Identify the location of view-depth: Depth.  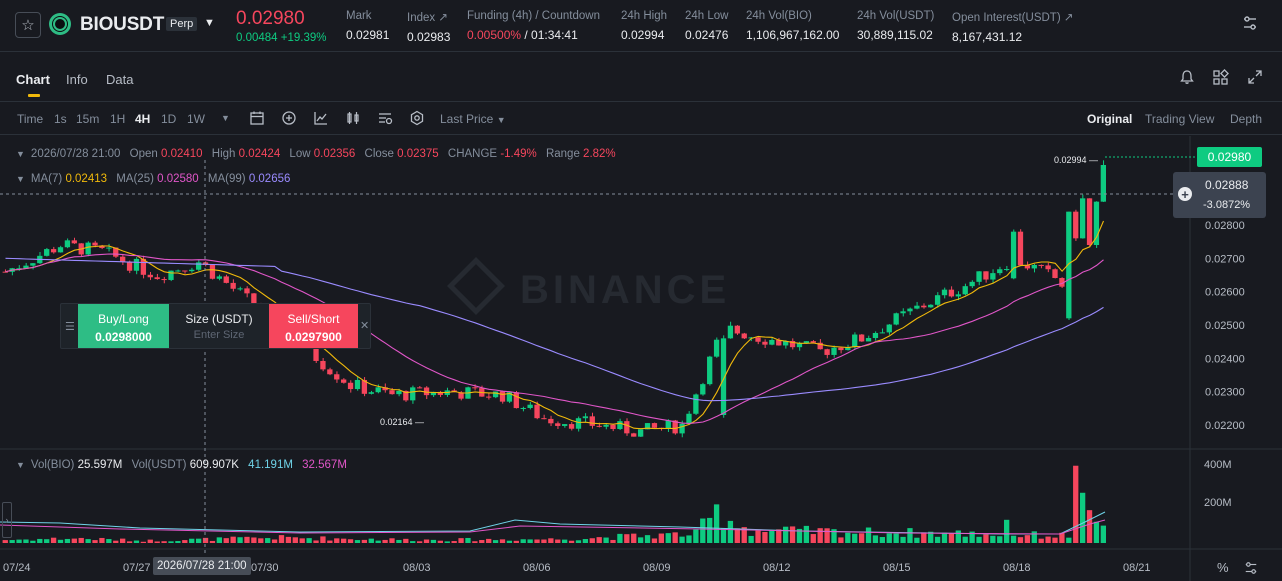
(1246, 119).